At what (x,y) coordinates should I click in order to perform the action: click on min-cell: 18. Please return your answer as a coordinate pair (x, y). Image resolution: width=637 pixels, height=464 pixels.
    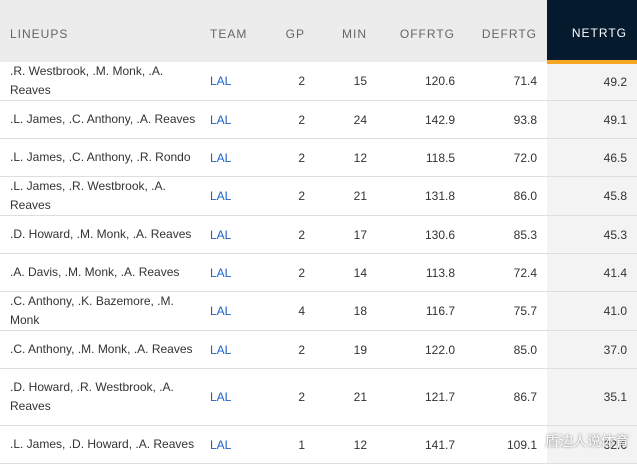
    Looking at the image, I should click on (346, 311).